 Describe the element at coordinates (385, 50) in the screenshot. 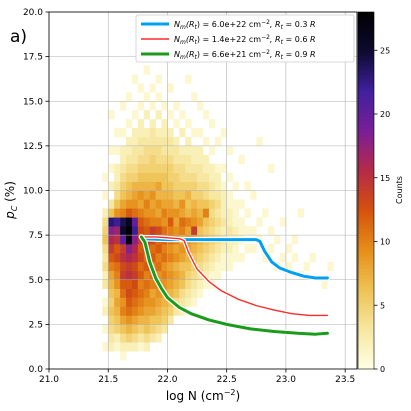

I see `colorbar-tick-label: 25` at that location.